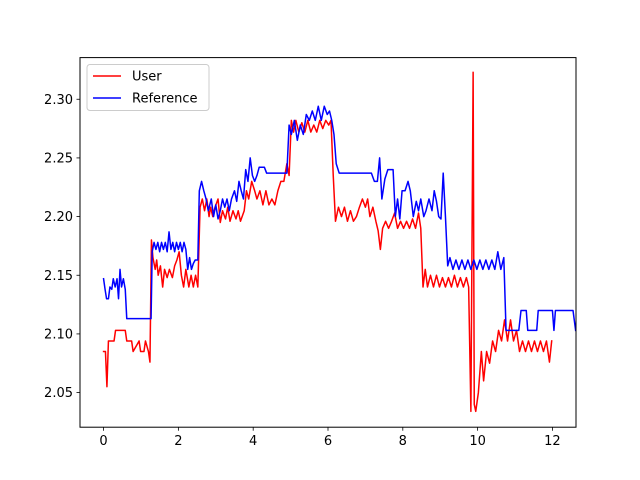 The height and width of the screenshot is (480, 640). I want to click on legend-label-reference: Reference, so click(164, 99).